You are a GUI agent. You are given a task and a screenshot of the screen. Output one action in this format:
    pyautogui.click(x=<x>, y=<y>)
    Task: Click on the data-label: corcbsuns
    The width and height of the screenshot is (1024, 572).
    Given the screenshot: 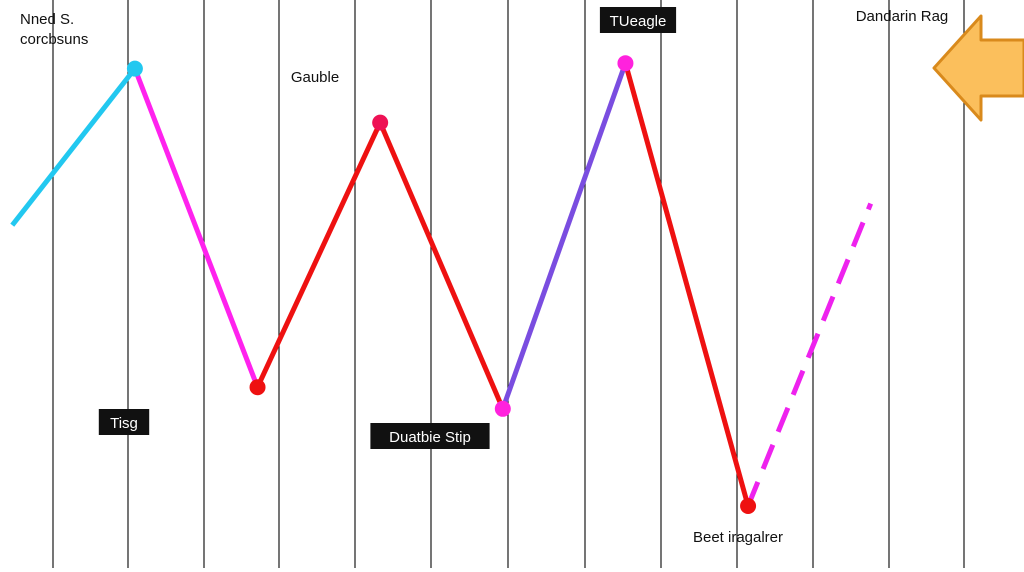 What is the action you would take?
    pyautogui.click(x=54, y=39)
    